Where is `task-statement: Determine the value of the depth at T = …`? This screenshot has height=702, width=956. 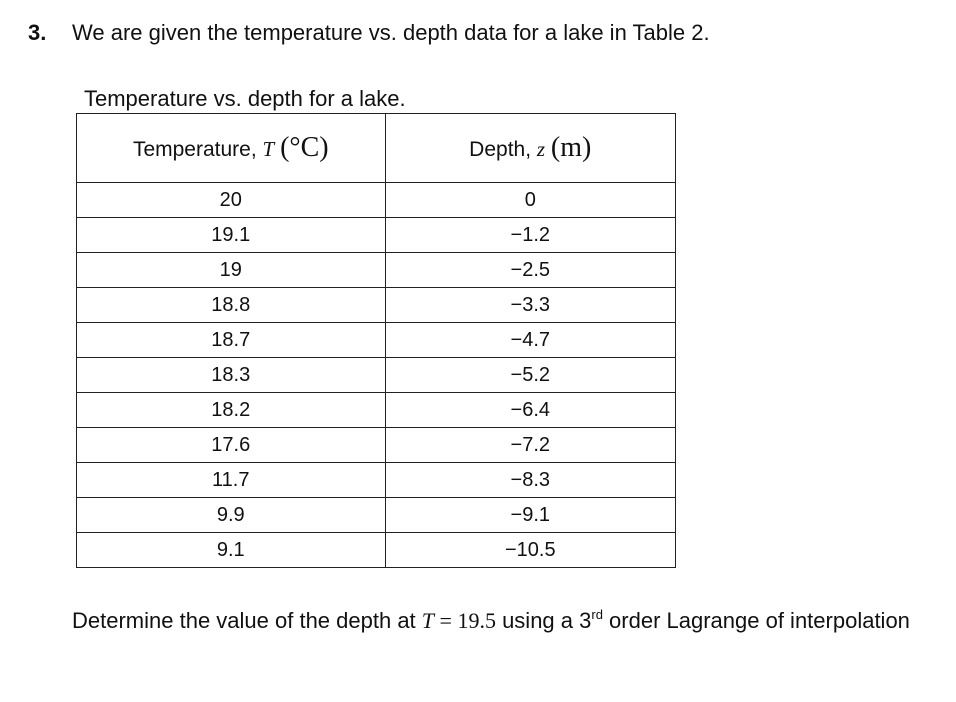
task-statement: Determine the value of the depth at T = … is located at coordinates (502, 620).